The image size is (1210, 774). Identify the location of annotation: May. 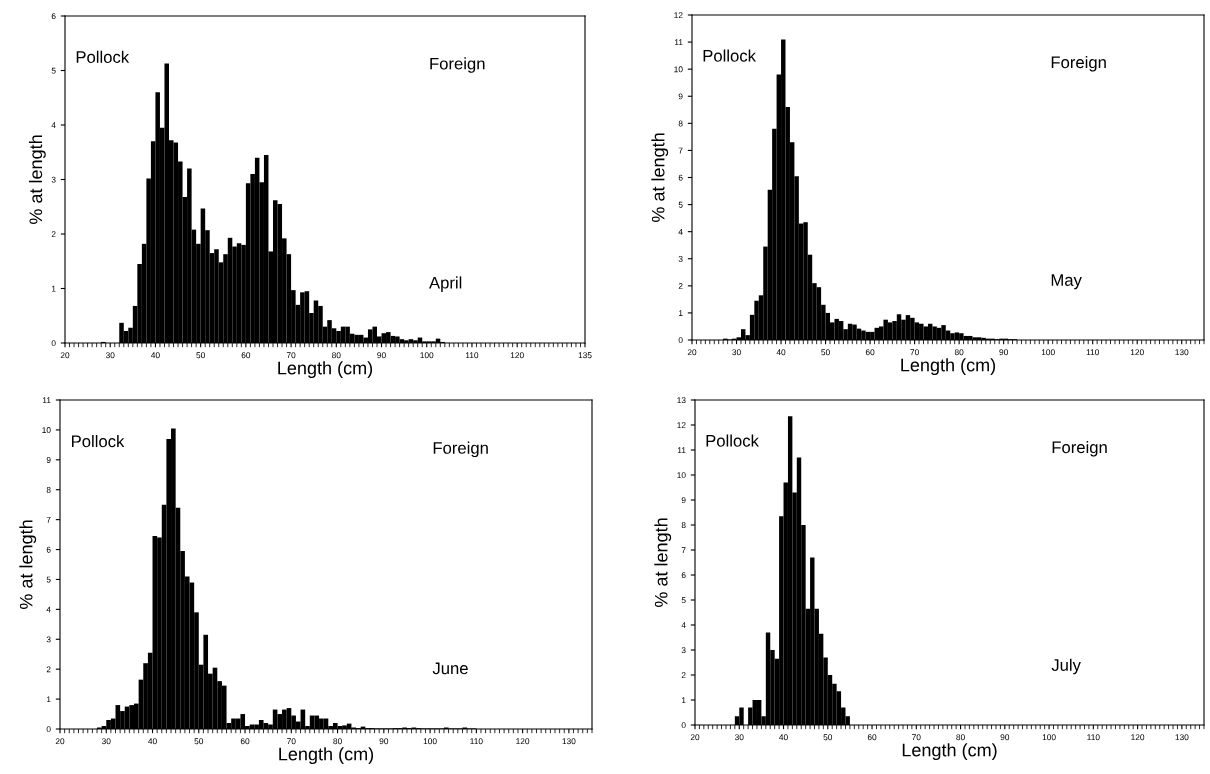
(1066, 282).